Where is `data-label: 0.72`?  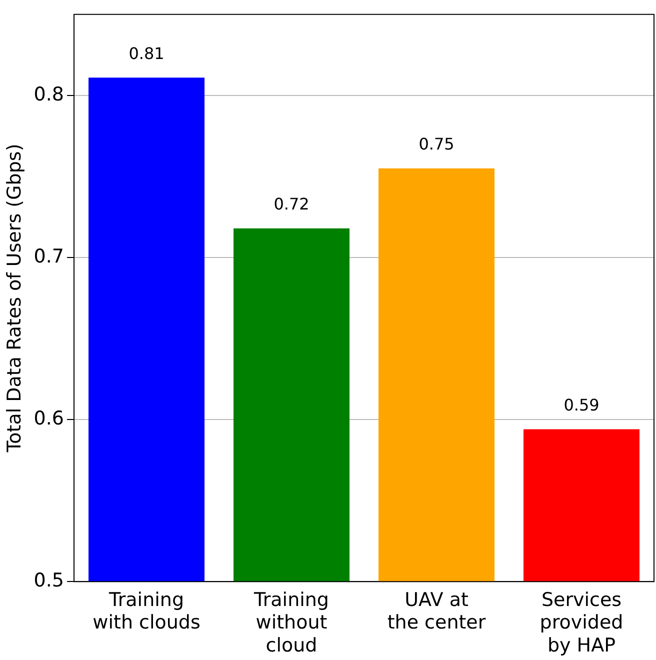
data-label: 0.72 is located at coordinates (292, 204).